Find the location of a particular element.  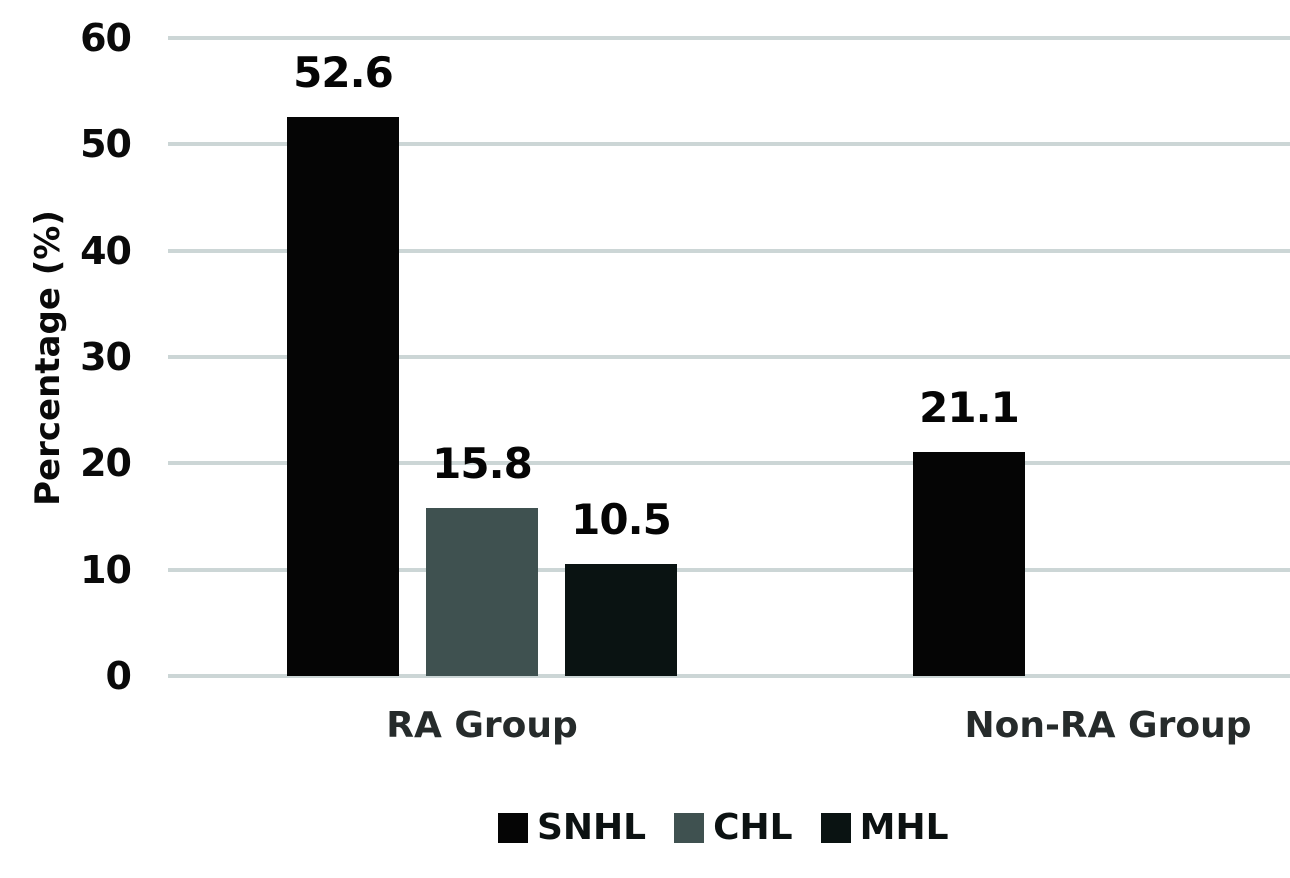

legend-item-mhl: MHL is located at coordinates (884, 827).